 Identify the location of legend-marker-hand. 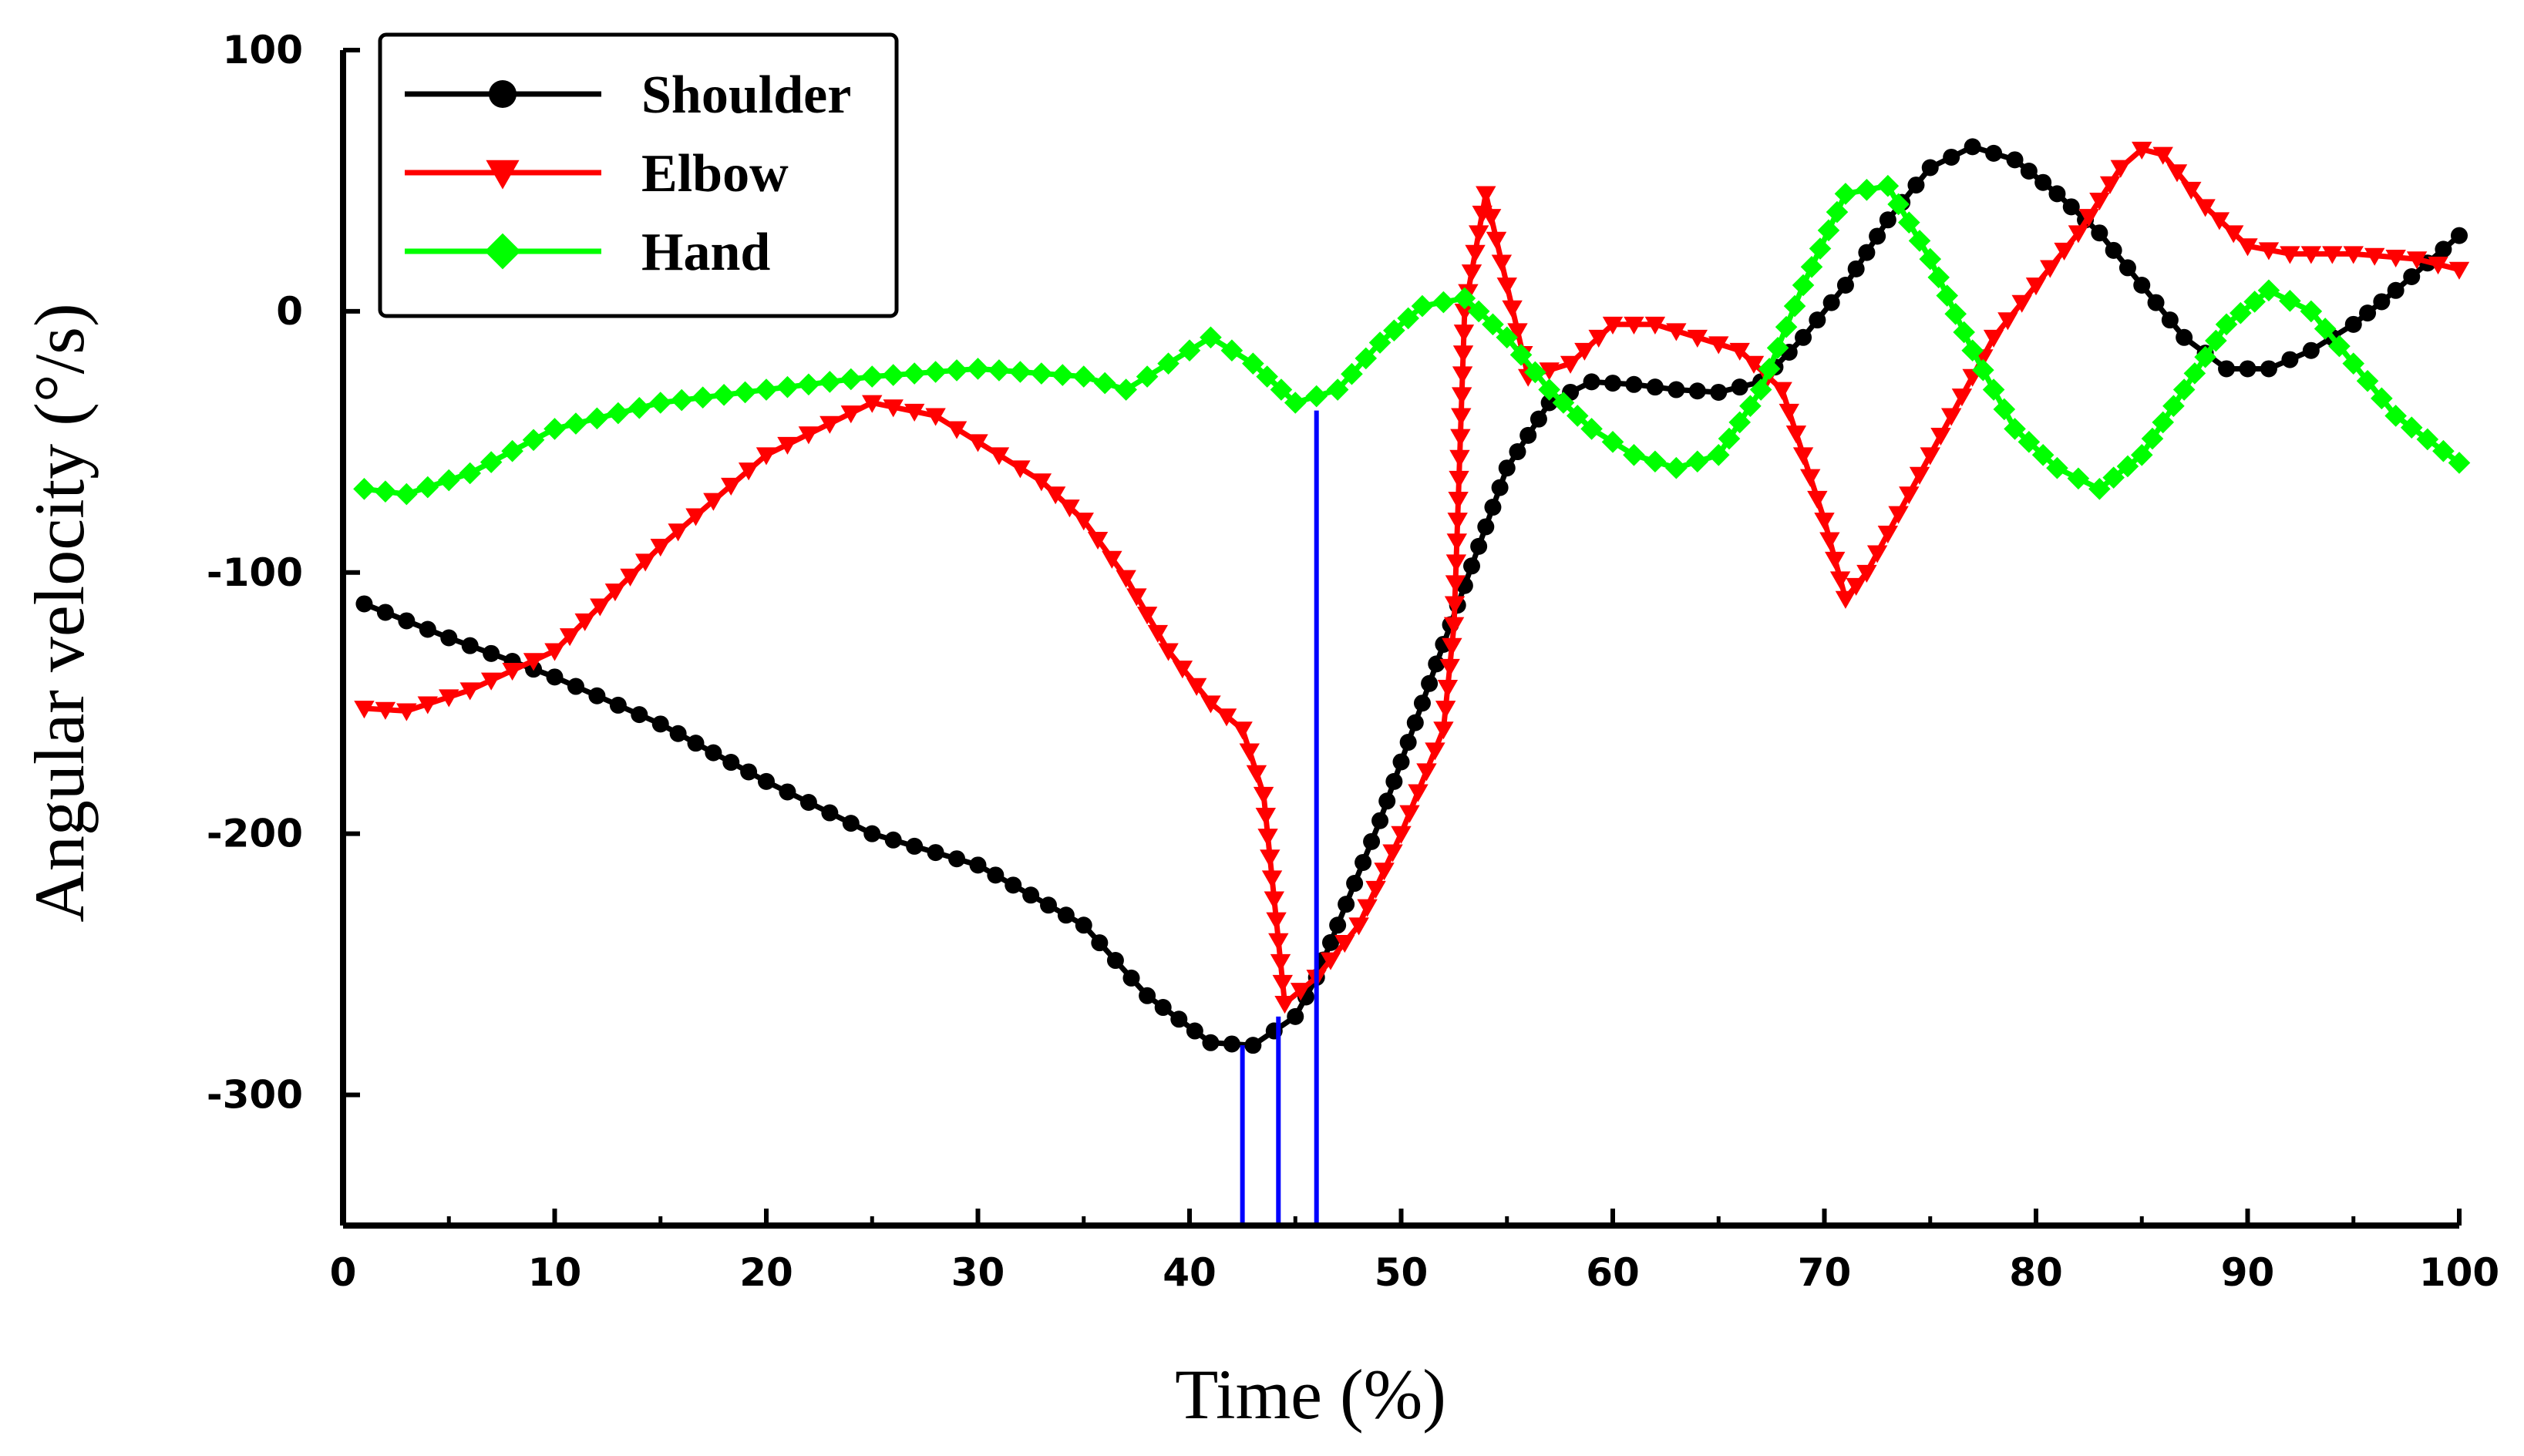
(502, 251).